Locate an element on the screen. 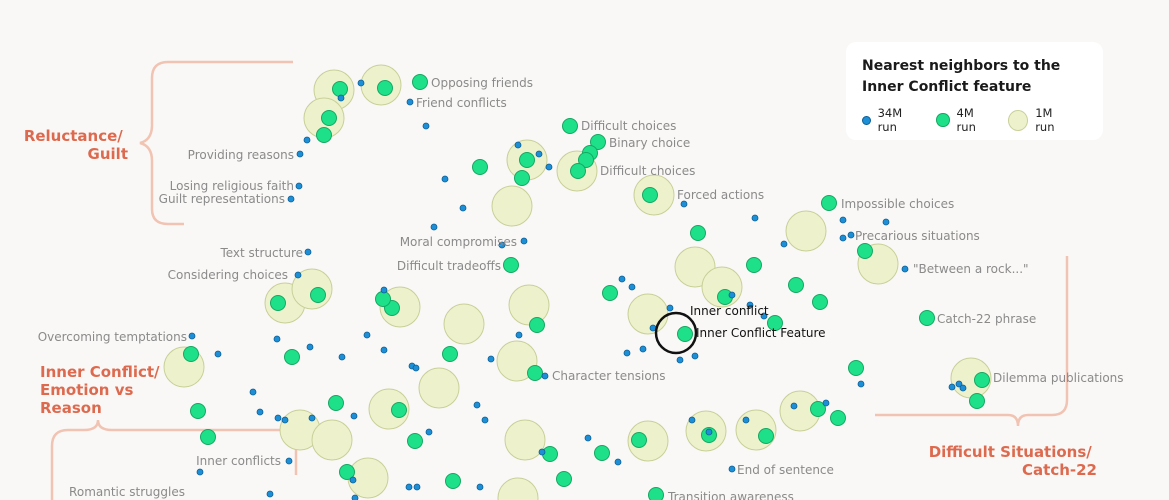  cluster-label-reluctance-guilt: Reluctance/ Guilt is located at coordinates (76, 145).